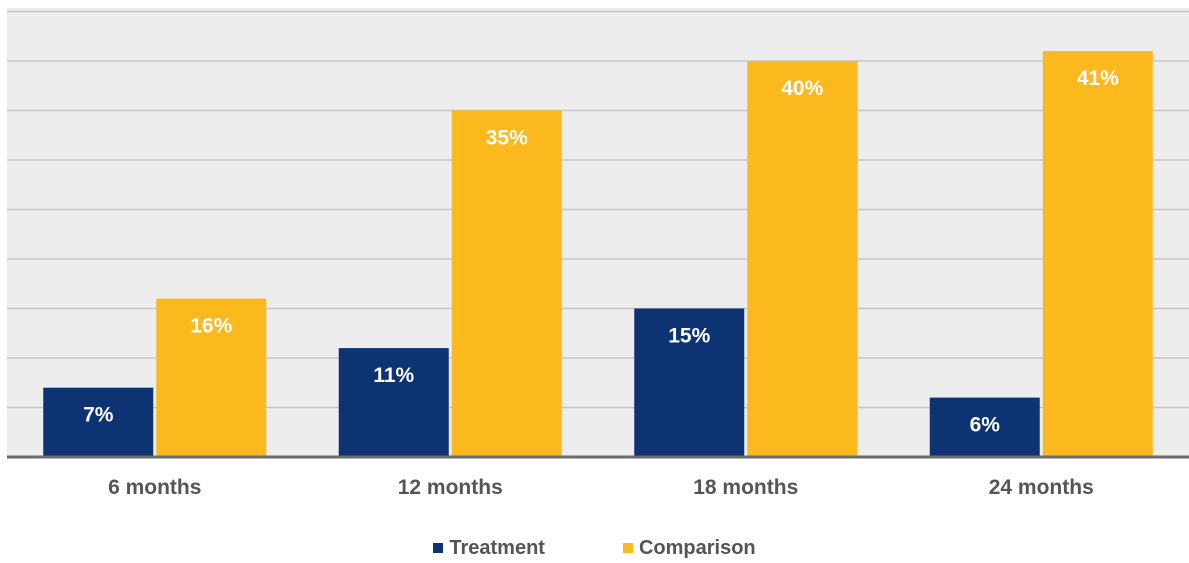  I want to click on x-tick-label: 24 months, so click(1041, 487).